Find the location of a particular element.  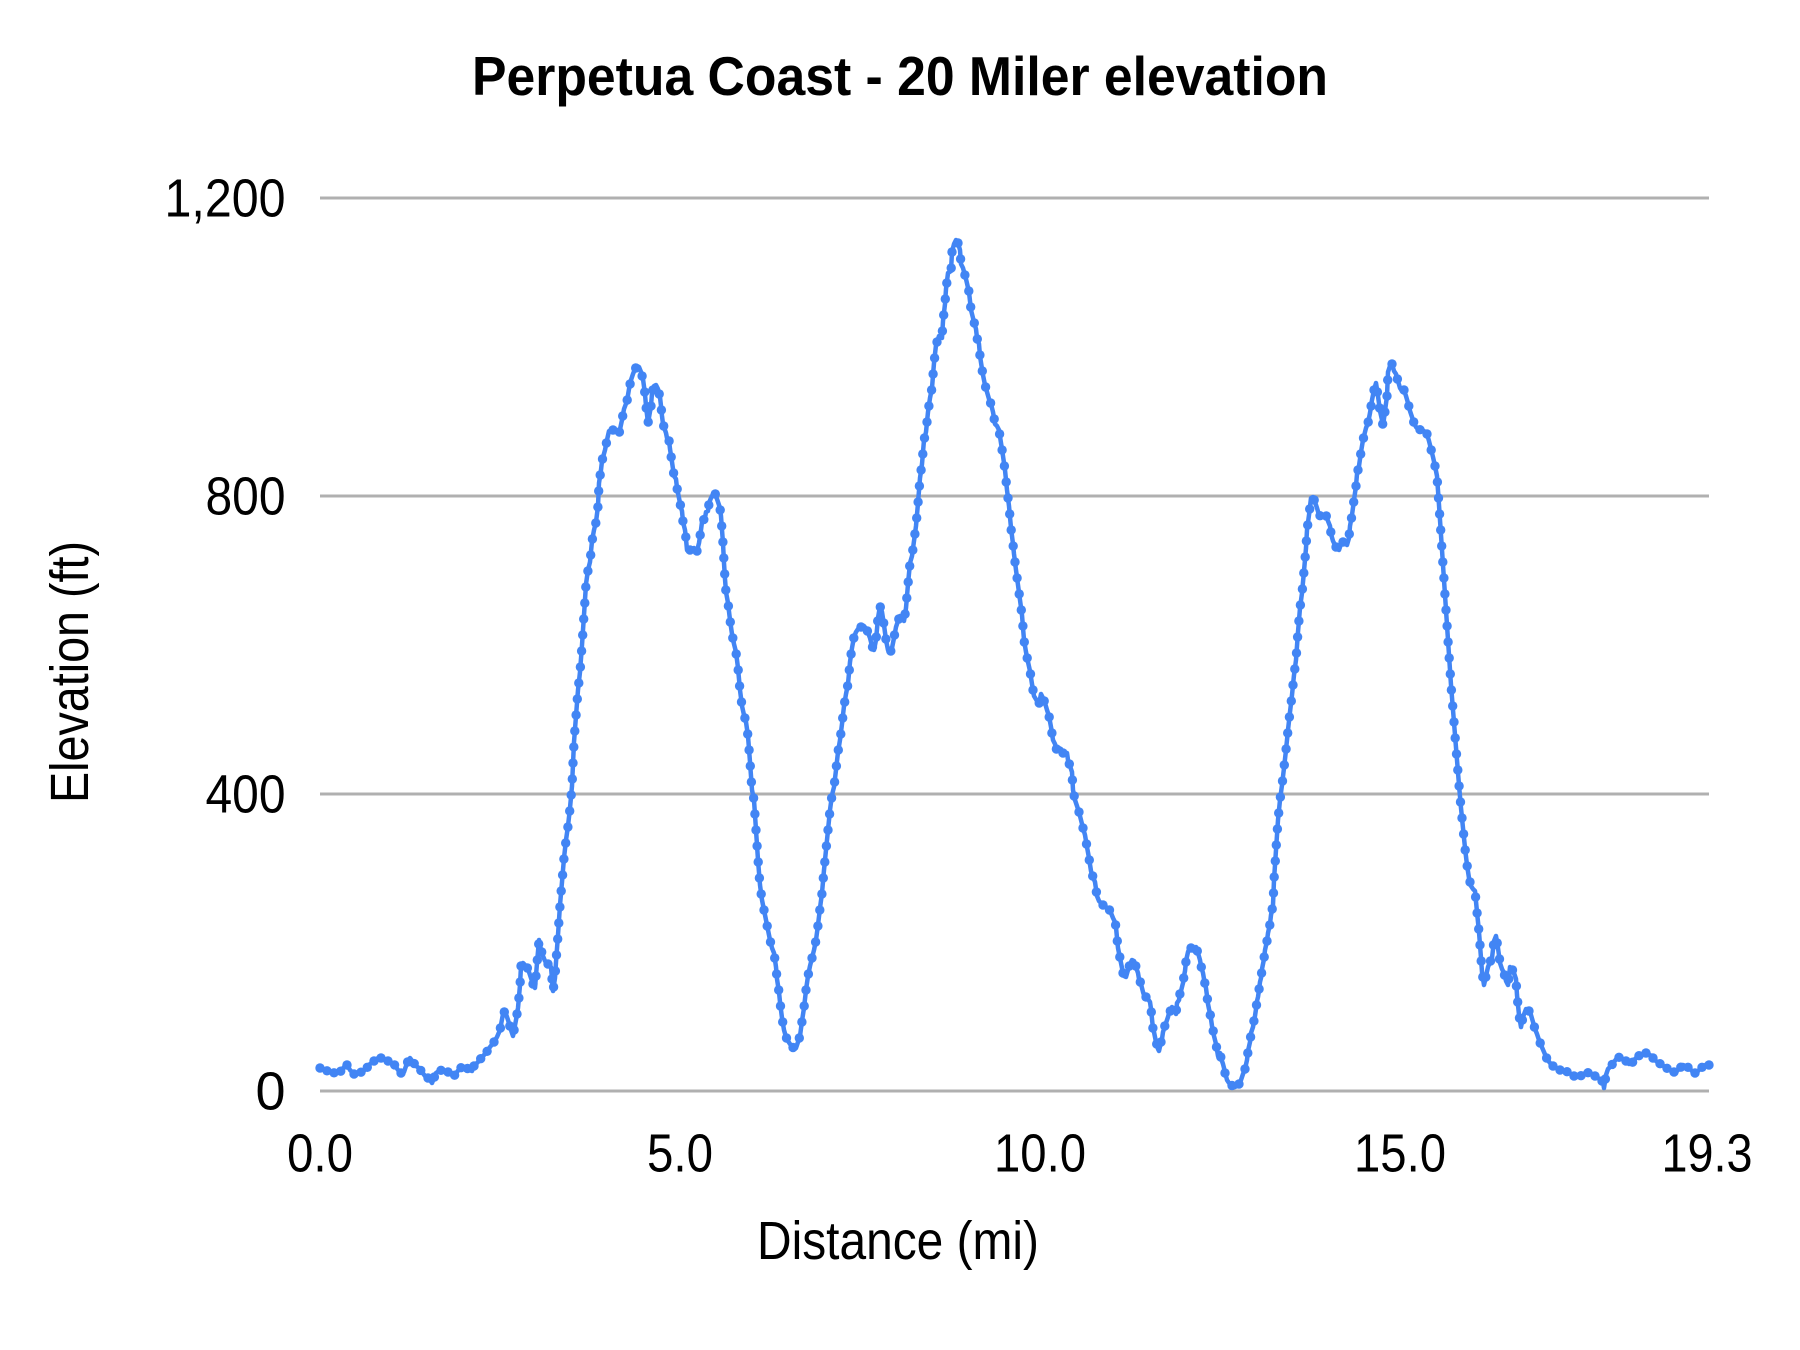

svg-text: 15.0 is located at coordinates (1400, 1154).